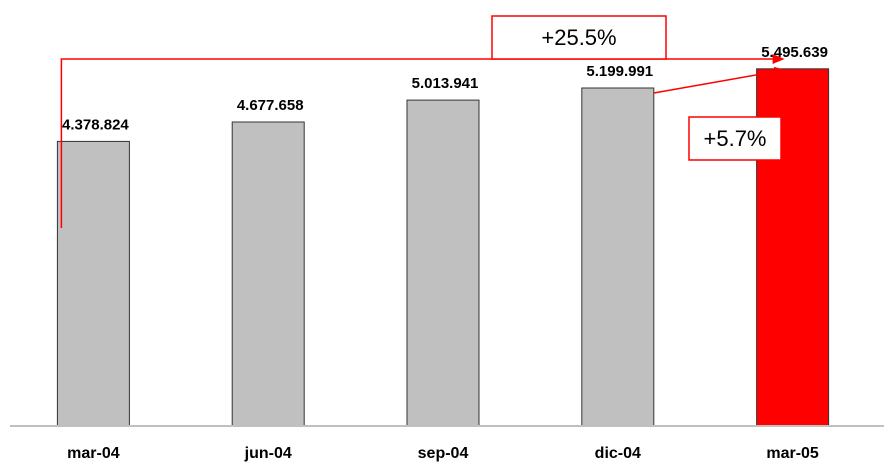 The height and width of the screenshot is (465, 894). What do you see at coordinates (778, 59) in the screenshot?
I see `growth-arrow-long-head` at bounding box center [778, 59].